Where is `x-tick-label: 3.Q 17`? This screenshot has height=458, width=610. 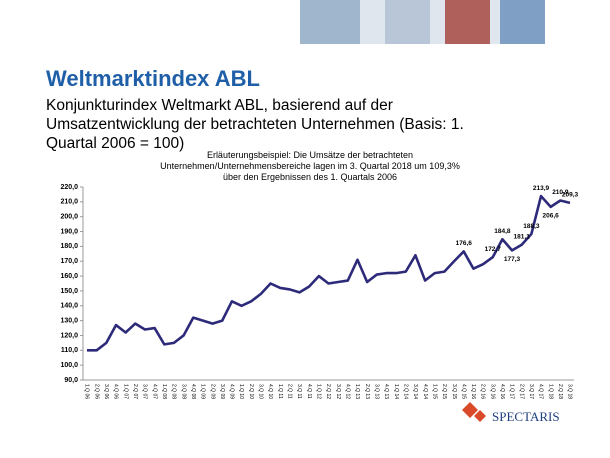 x-tick-label: 3.Q 17 is located at coordinates (531, 391).